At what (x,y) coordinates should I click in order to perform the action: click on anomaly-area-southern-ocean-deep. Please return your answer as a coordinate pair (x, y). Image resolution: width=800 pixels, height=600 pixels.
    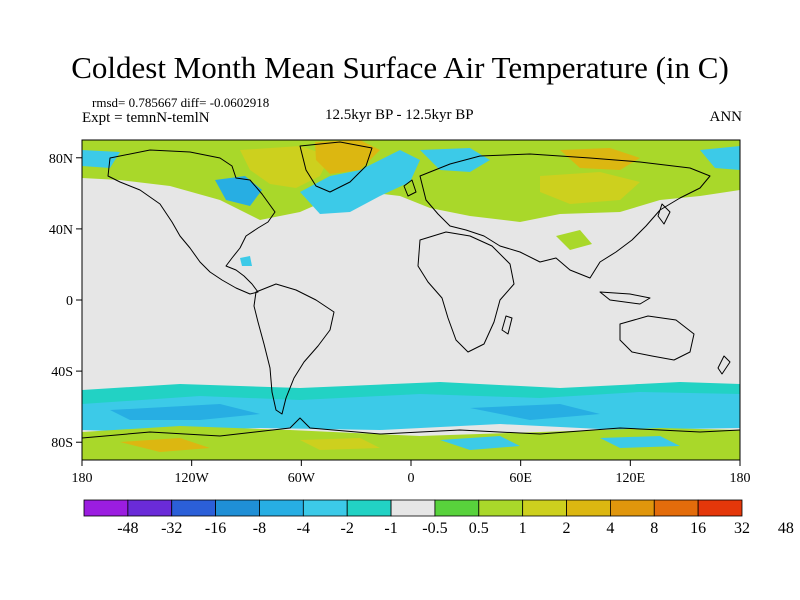
    Looking at the image, I should click on (185, 412).